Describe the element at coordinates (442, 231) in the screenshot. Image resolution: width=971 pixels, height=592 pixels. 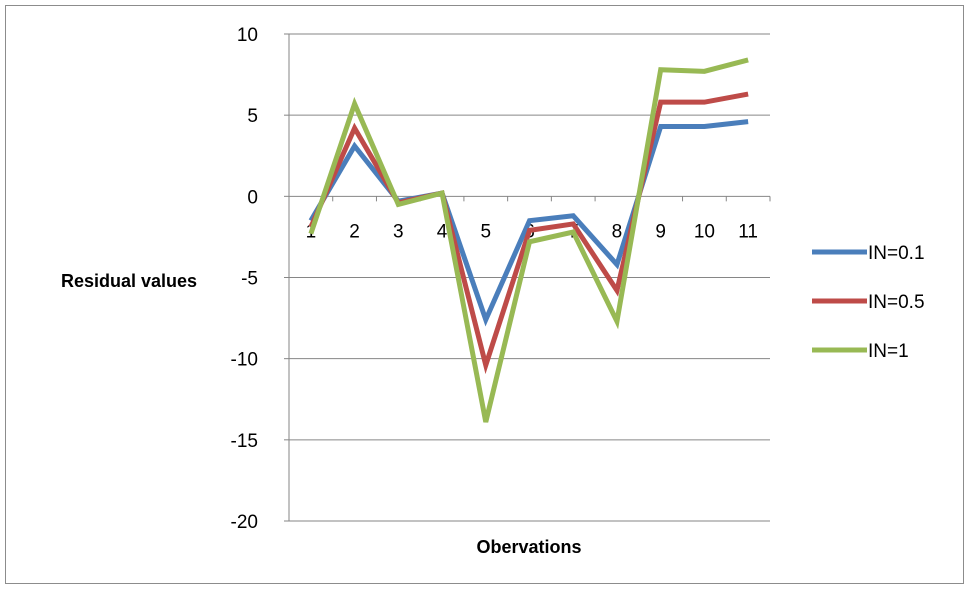
I see `x-tick-label: 4` at that location.